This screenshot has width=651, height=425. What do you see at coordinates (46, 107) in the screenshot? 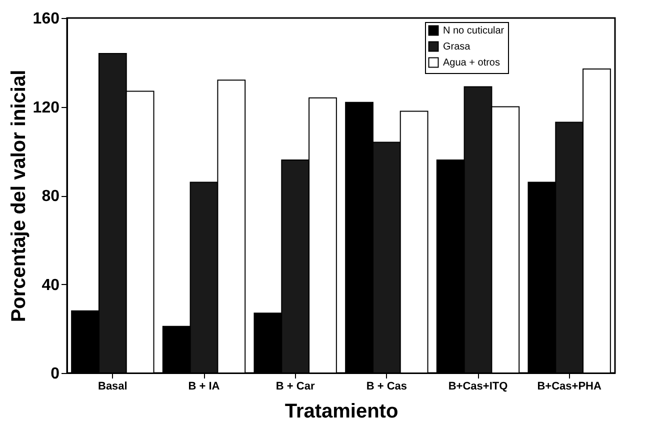
I see `y-tick-label: 120` at bounding box center [46, 107].